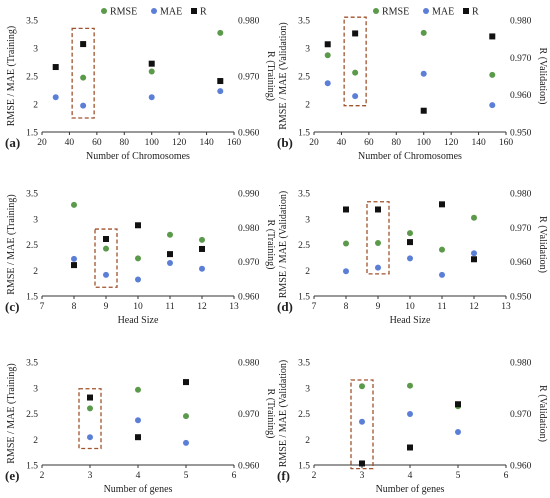  I want to click on x-tick-label: 2, so click(42, 476).